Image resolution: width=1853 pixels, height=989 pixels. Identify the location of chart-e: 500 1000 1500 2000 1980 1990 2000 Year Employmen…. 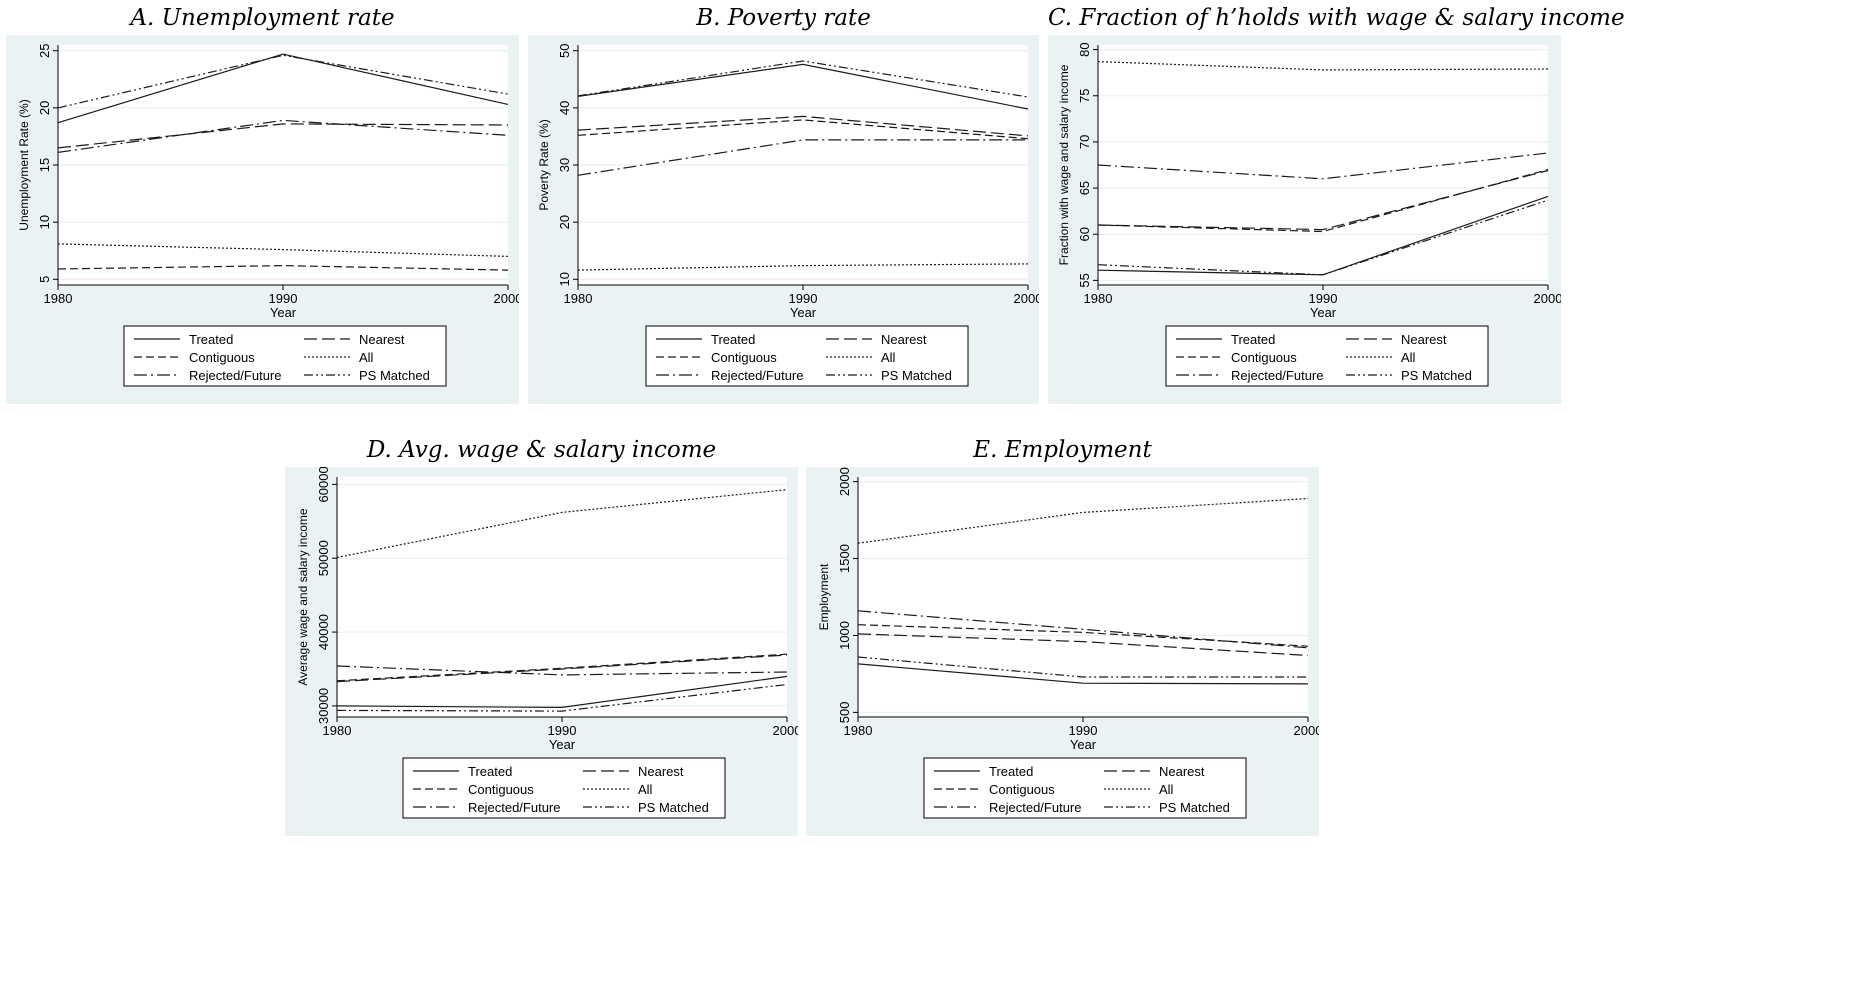
(1068, 643).